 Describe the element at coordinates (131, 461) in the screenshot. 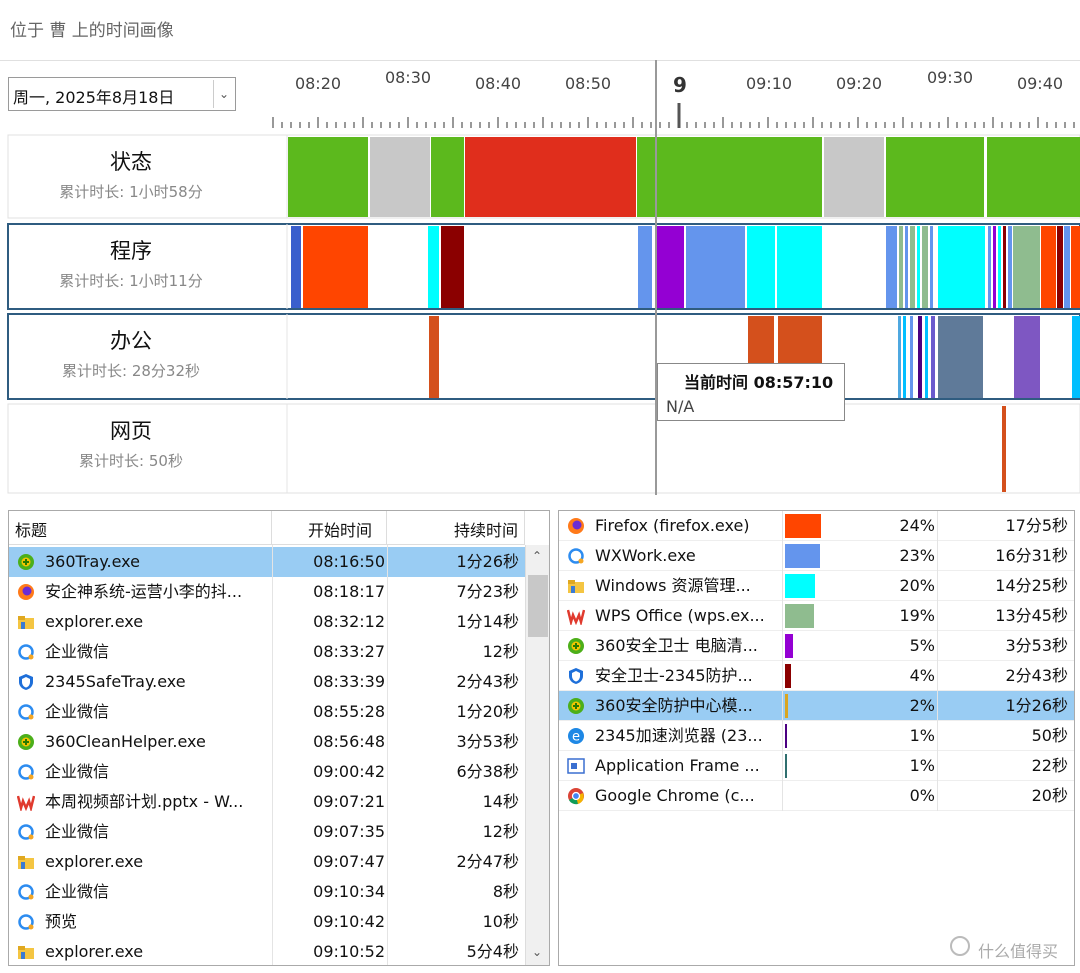

I see `track-total: 累计时长: 50秒` at that location.